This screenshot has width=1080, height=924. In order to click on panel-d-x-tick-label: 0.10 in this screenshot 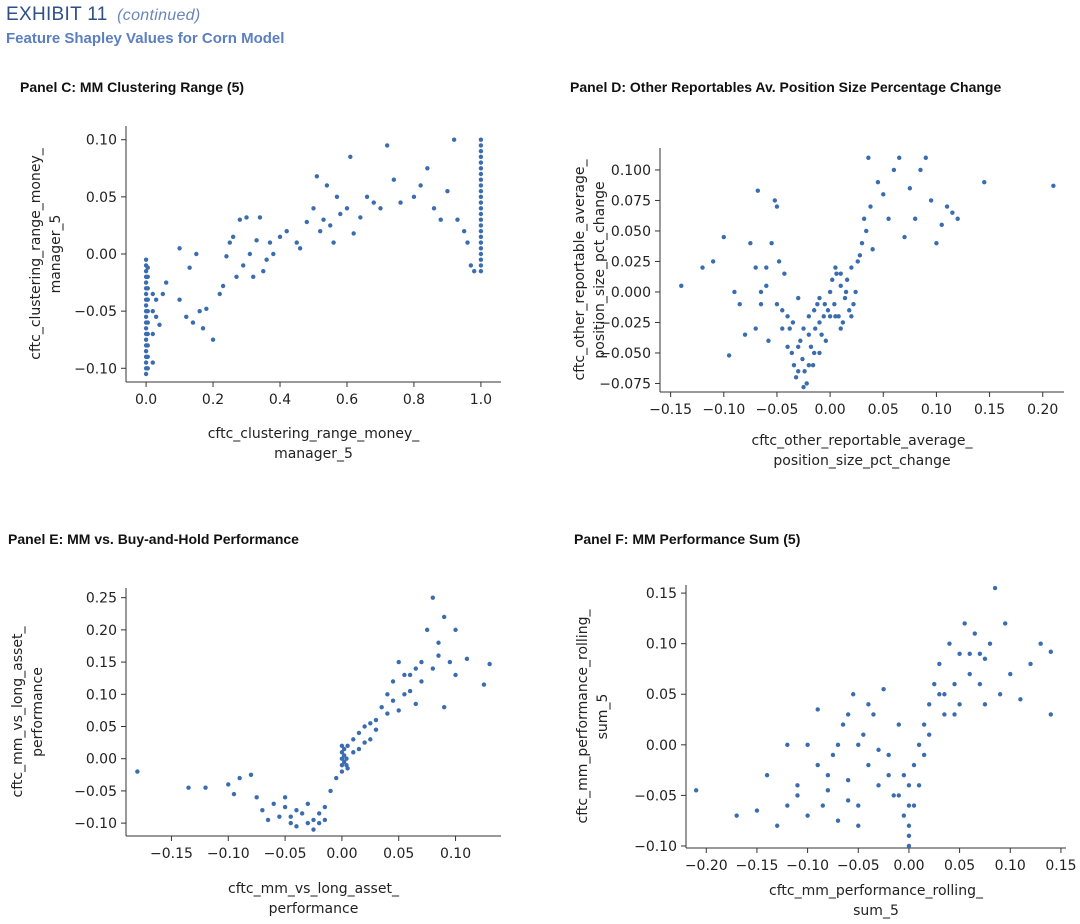, I will do `click(936, 410)`.